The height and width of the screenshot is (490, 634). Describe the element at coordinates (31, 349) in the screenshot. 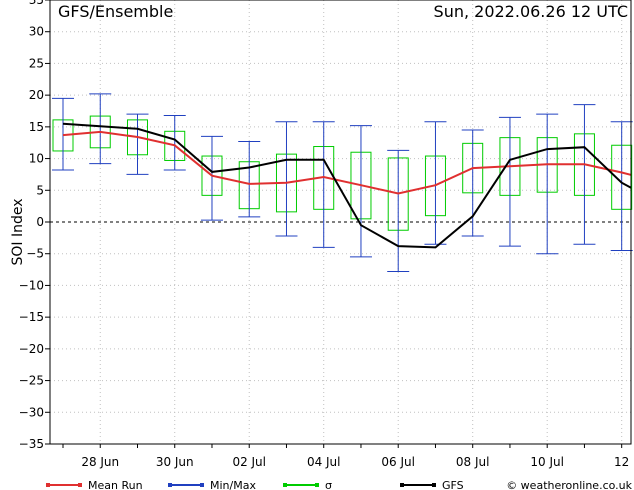

I see `y-tick-label: −20` at that location.